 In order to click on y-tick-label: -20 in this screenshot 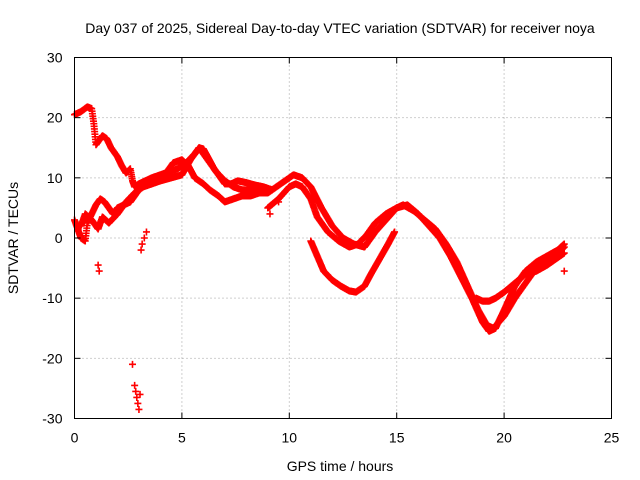, I will do `click(52, 358)`.